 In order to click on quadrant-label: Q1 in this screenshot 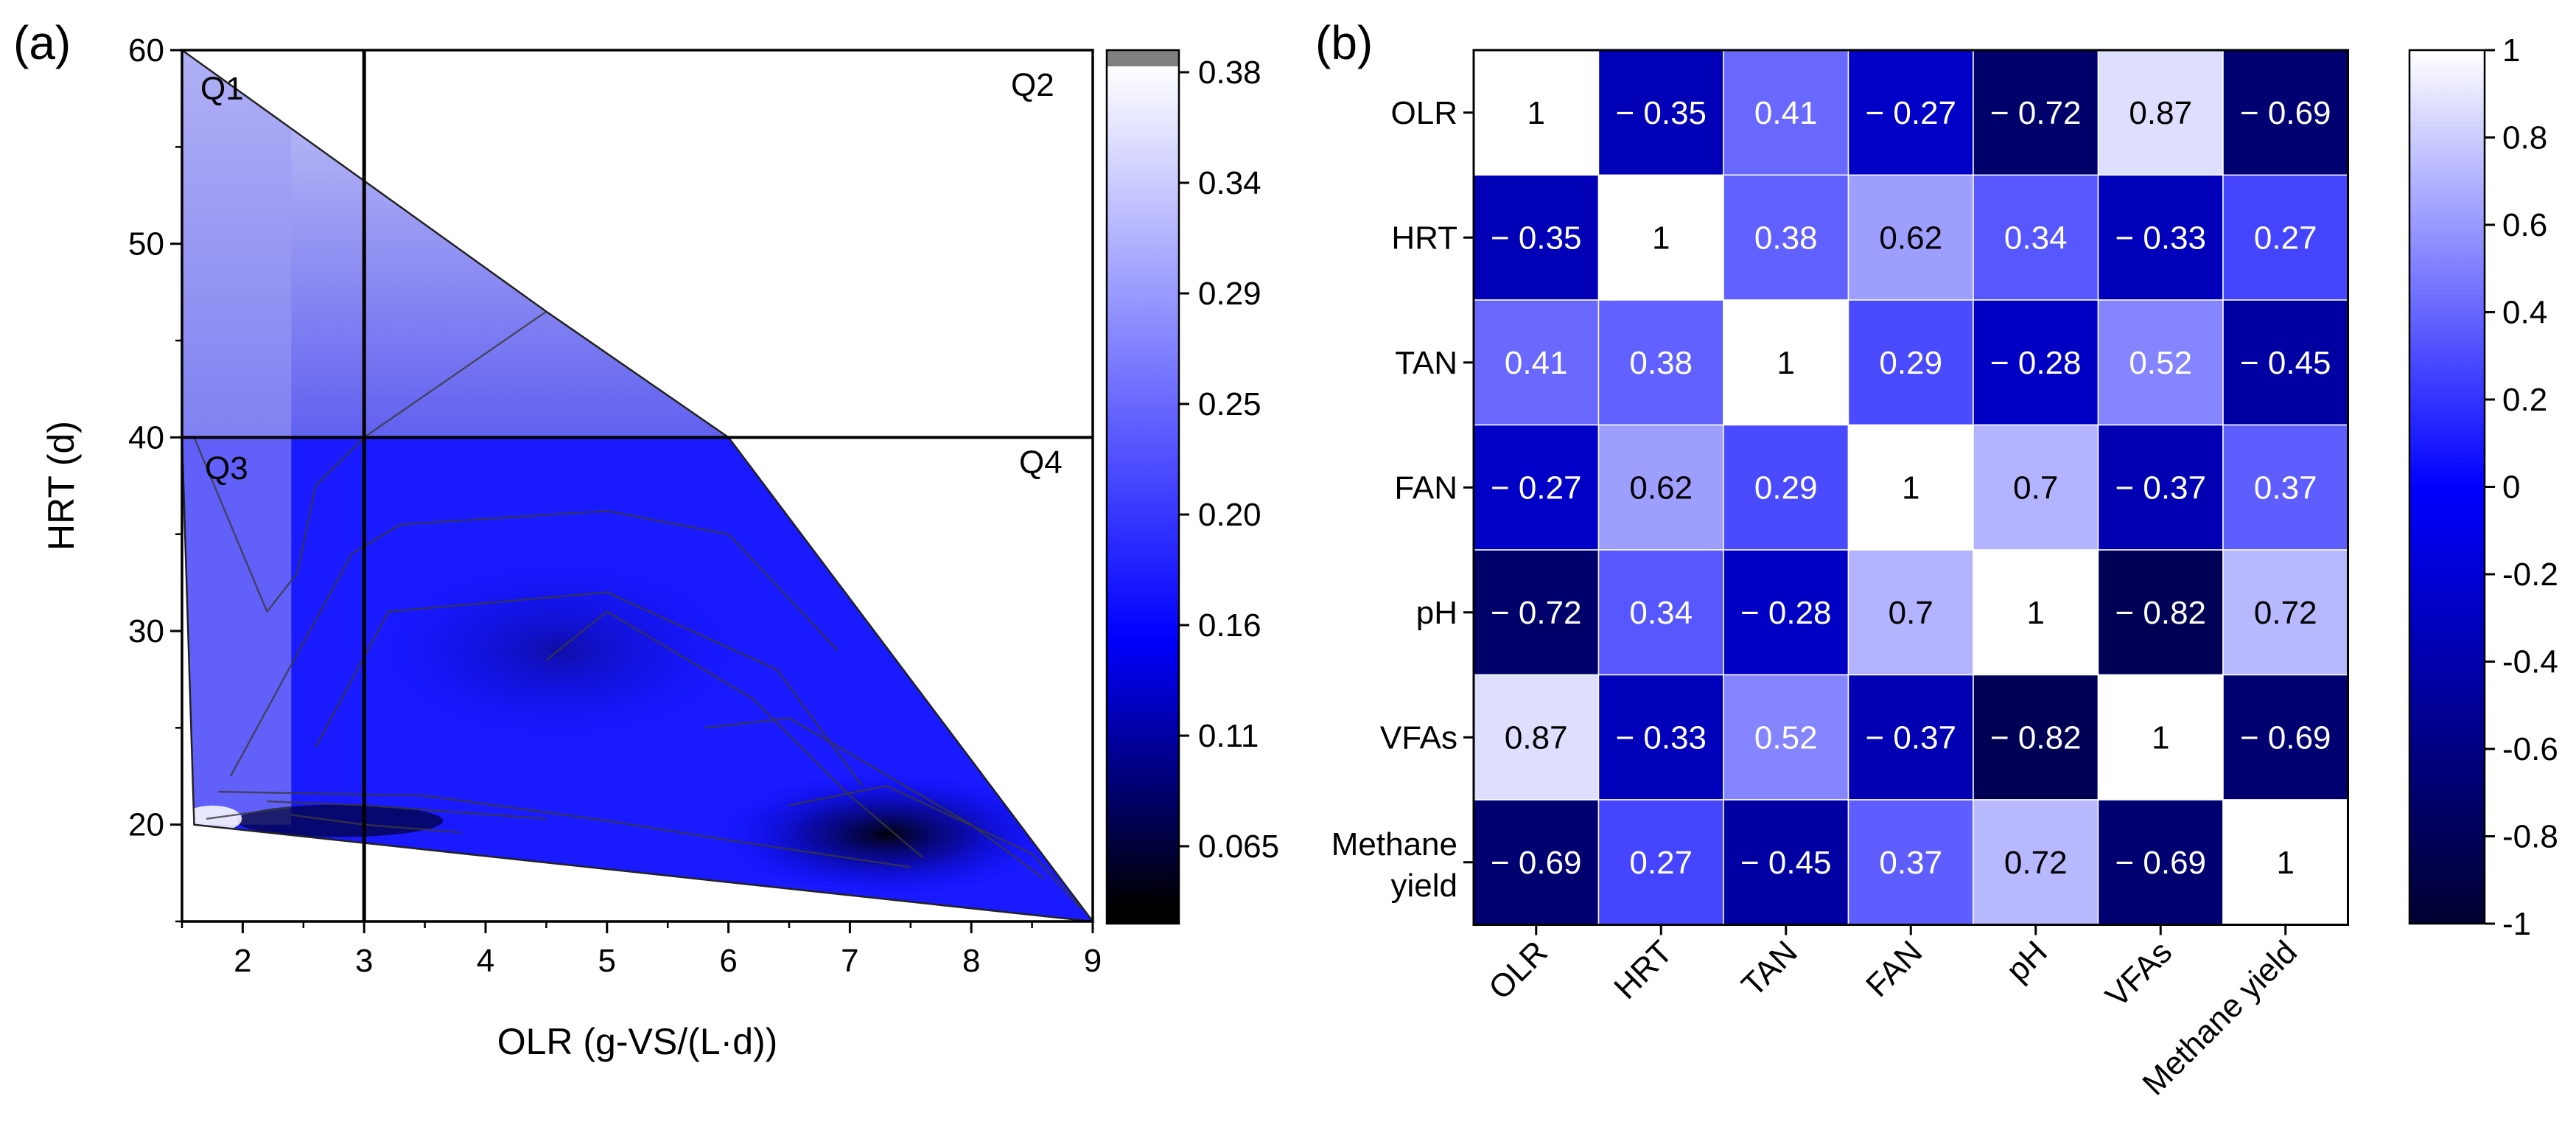, I will do `click(222, 89)`.